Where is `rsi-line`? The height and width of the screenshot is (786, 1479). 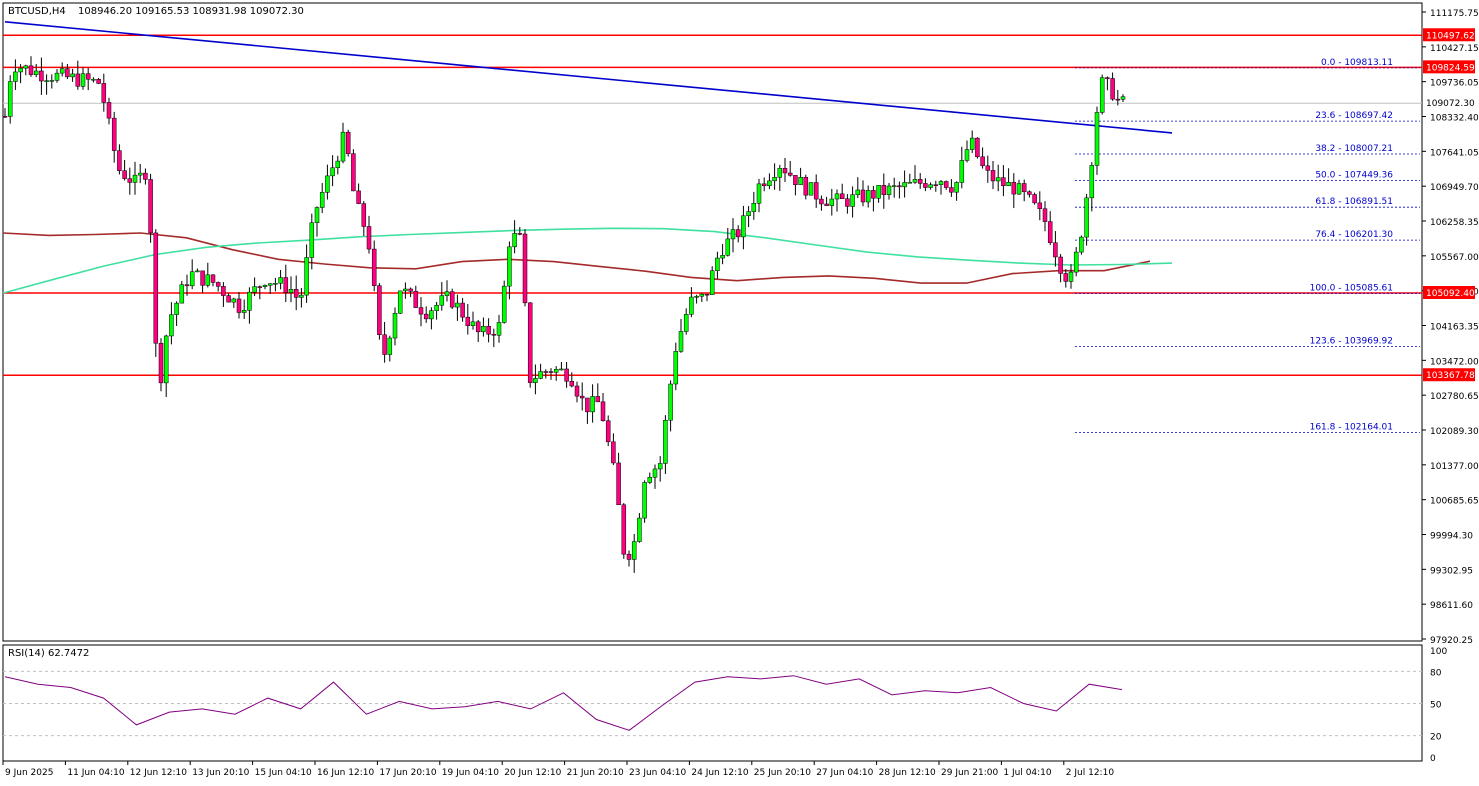
rsi-line is located at coordinates (563, 703).